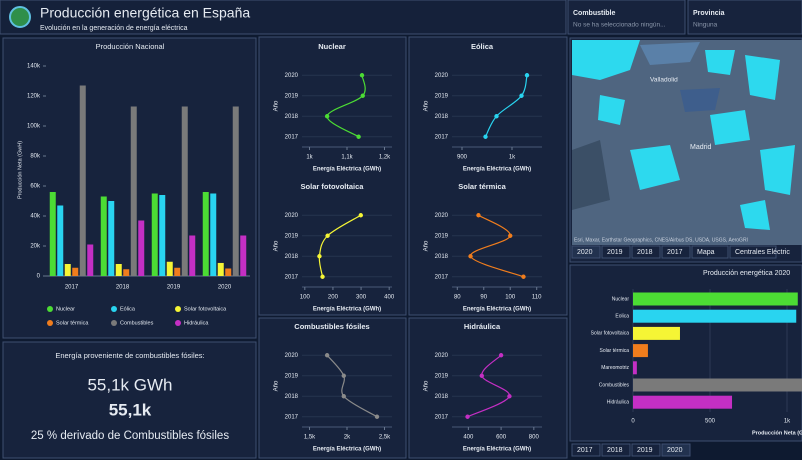 Image resolution: width=802 pixels, height=460 pixels. What do you see at coordinates (457, 298) in the screenshot?
I see `x-tick-label: 80` at bounding box center [457, 298].